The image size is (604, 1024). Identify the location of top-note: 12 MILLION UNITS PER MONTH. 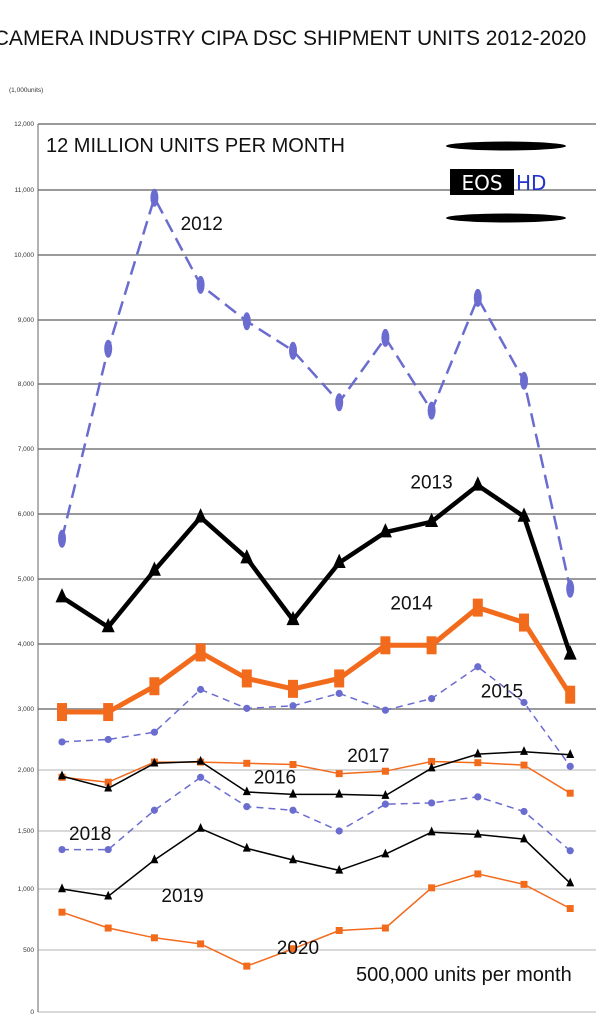
(195, 146).